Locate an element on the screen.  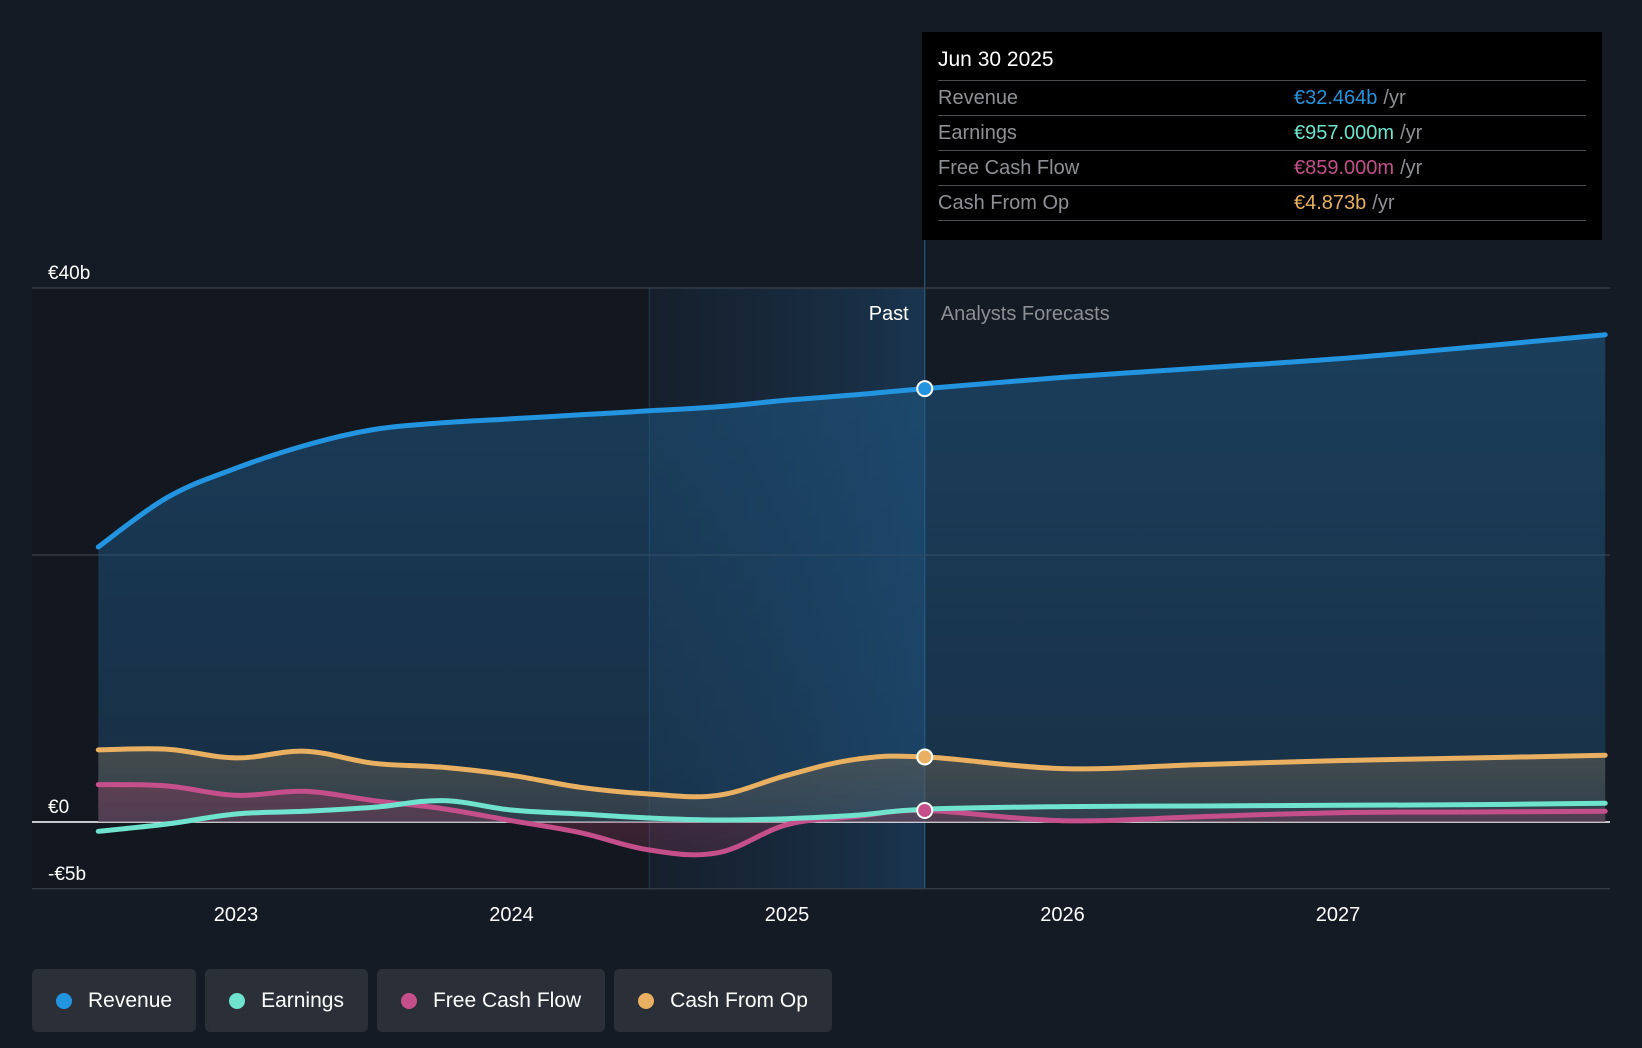
tooltip-row-earnings: Earnings €957.000m /yr is located at coordinates (1262, 133).